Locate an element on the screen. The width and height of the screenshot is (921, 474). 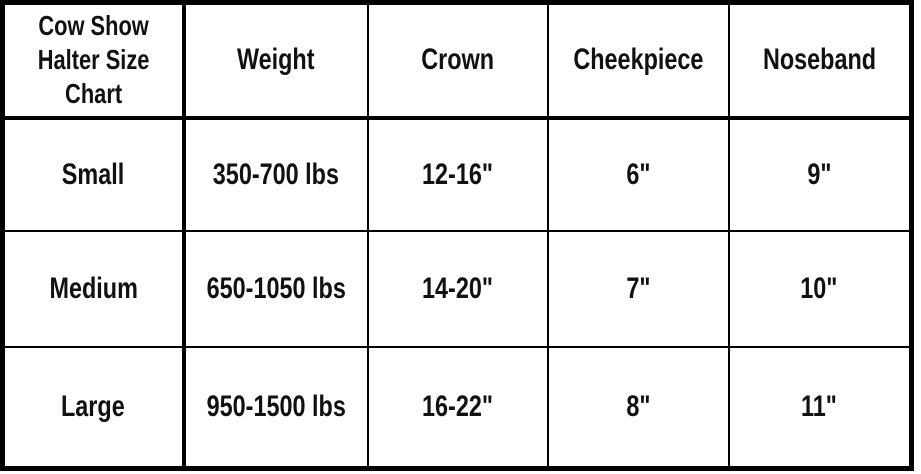
table-title: Cow Show Halter Size Chart is located at coordinates (93, 60).